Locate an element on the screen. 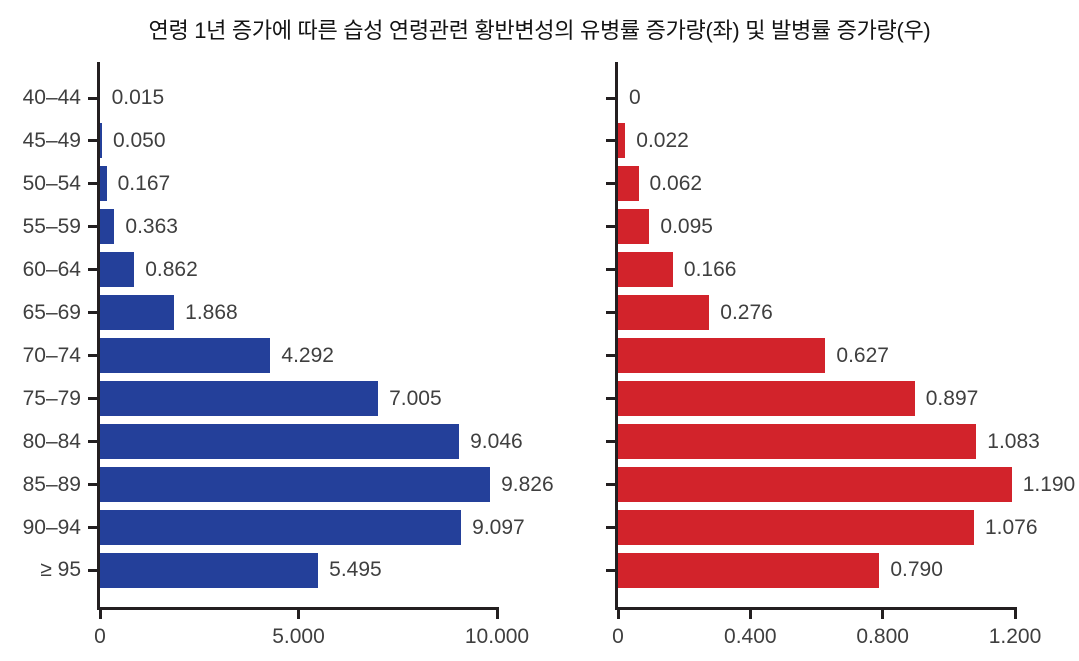 The height and width of the screenshot is (661, 1079). value-label: 1.868 is located at coordinates (211, 312).